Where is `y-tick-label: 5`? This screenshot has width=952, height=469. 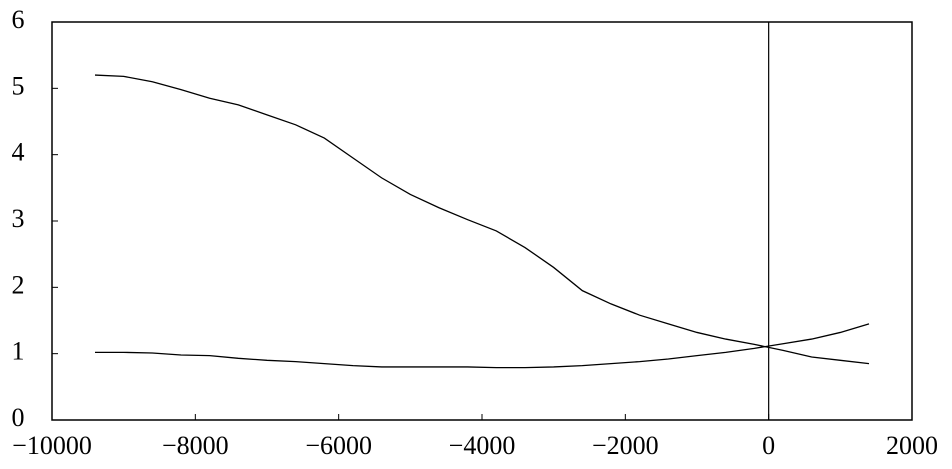
y-tick-label: 5 is located at coordinates (18, 85).